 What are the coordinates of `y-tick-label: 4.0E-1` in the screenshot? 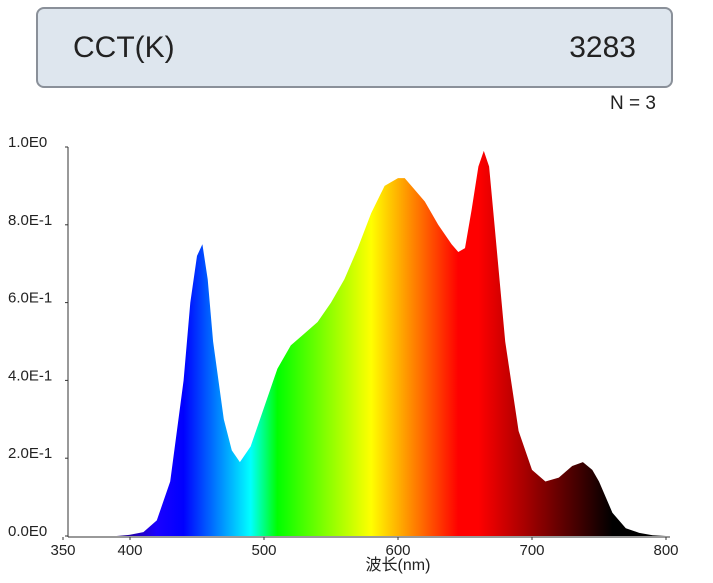 It's located at (30, 375).